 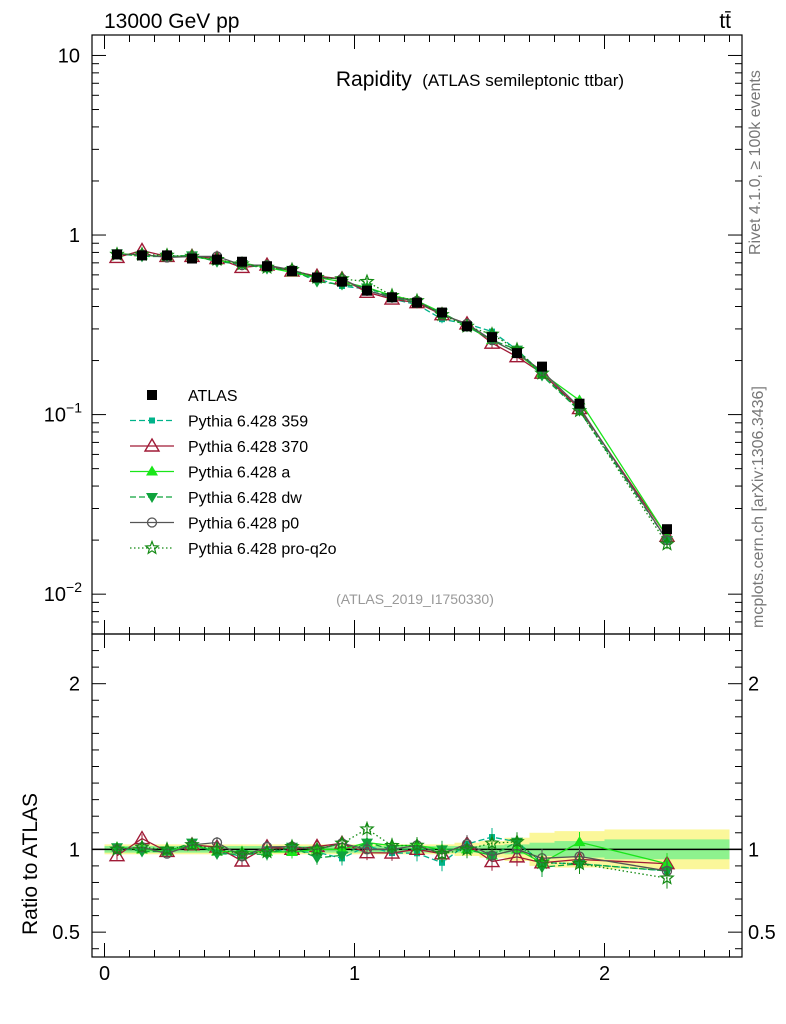 I want to click on legend-entry: Pythia 6.428 359, so click(x=219, y=422).